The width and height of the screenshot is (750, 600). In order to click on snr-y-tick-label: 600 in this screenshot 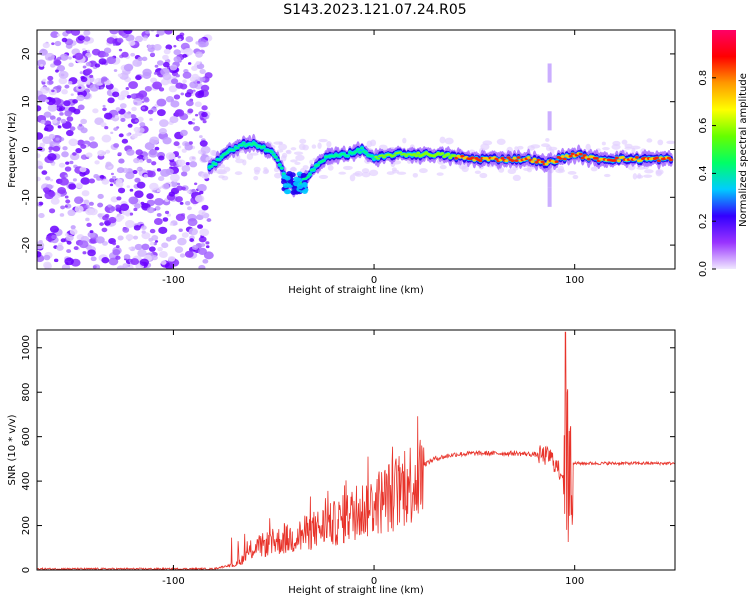, I will do `click(26, 436)`.